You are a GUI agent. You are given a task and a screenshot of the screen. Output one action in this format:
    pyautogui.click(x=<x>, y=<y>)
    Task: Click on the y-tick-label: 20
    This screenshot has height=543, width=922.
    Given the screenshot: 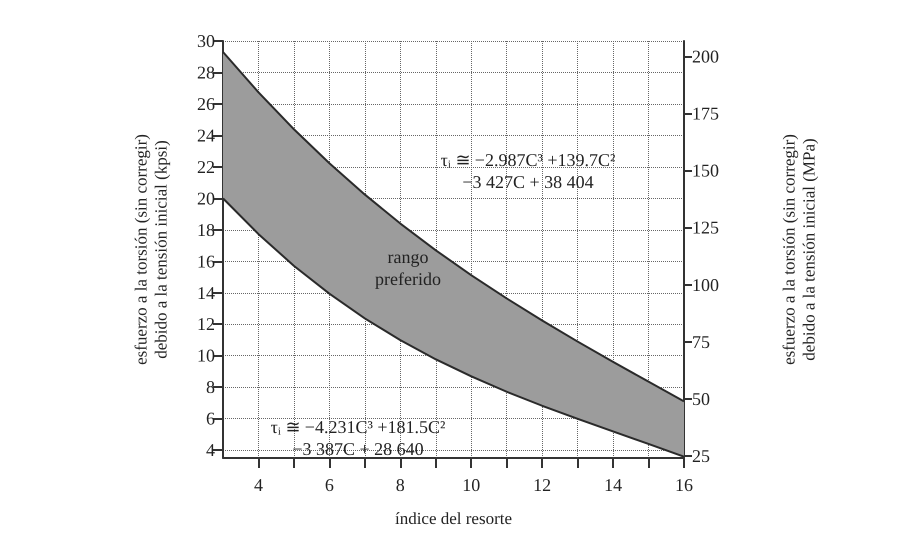 What is the action you would take?
    pyautogui.click(x=206, y=198)
    